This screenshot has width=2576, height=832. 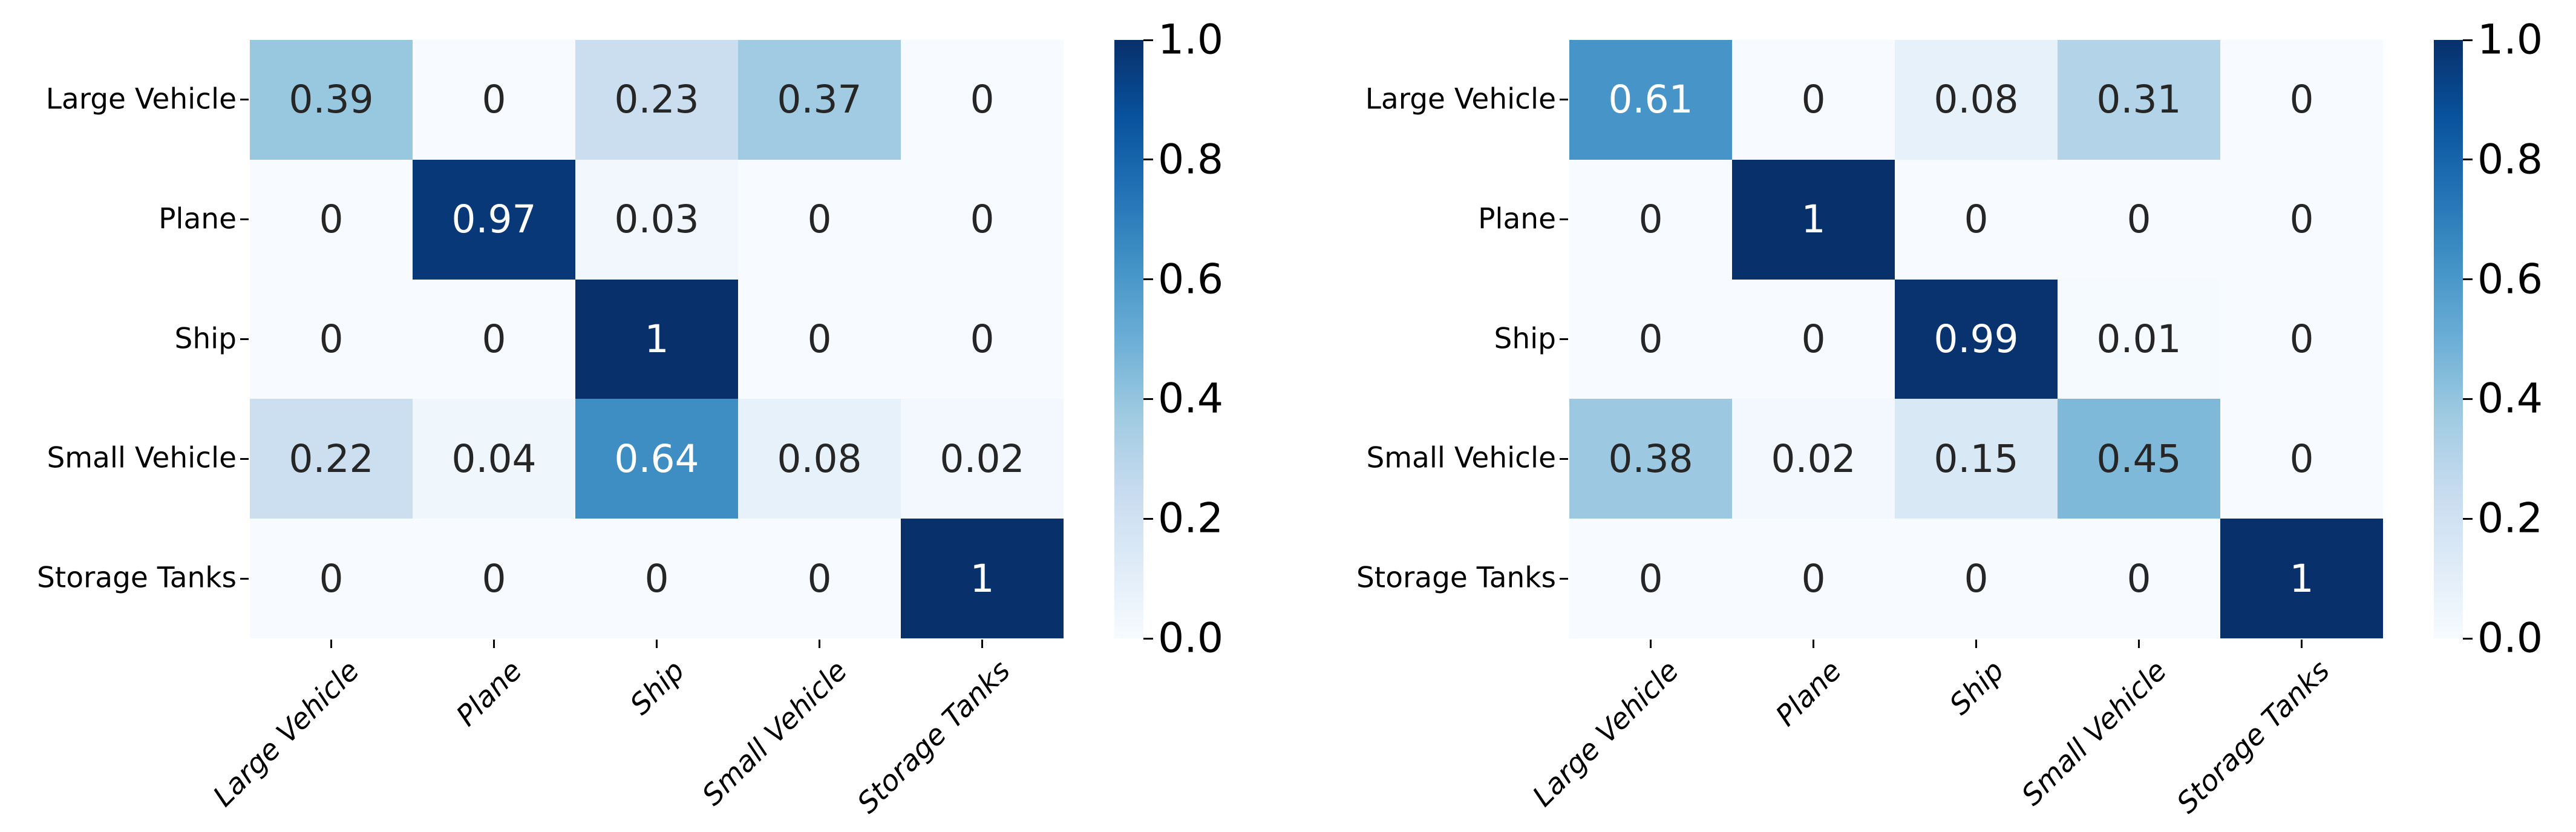 I want to click on heatmap-cell: 0.45, so click(x=2139, y=459).